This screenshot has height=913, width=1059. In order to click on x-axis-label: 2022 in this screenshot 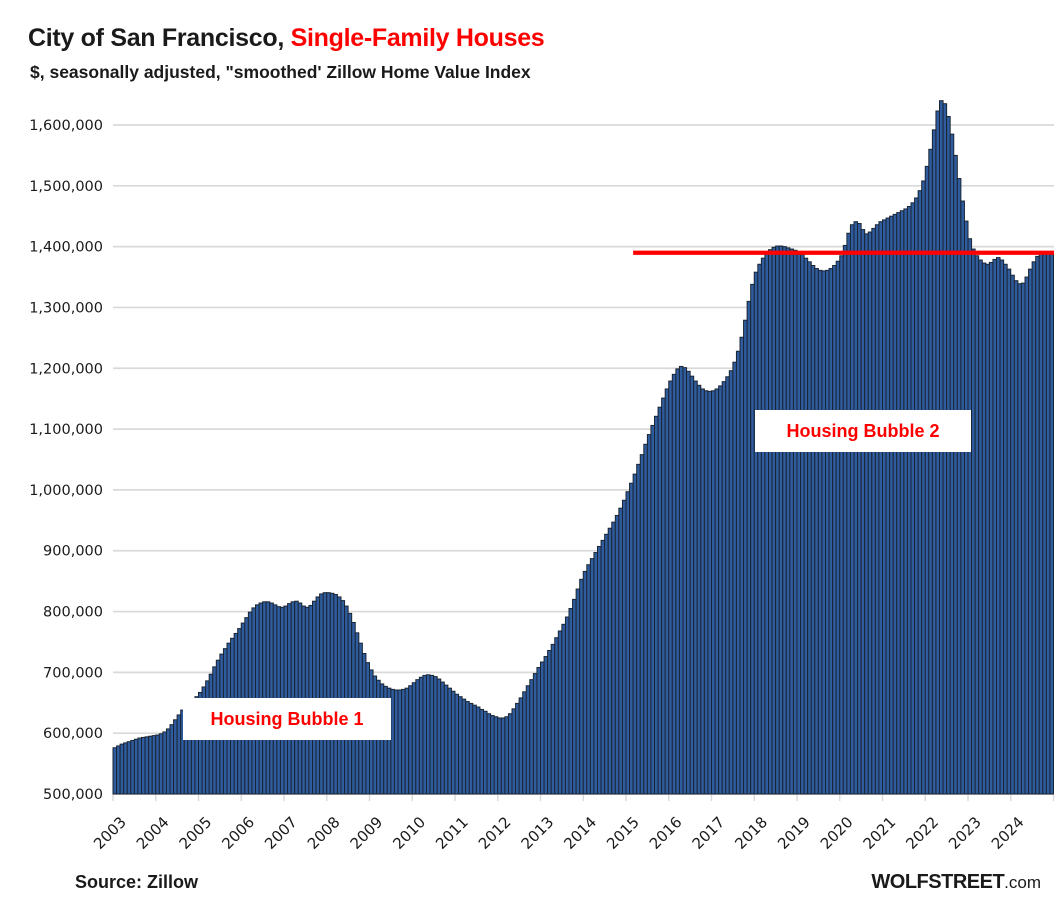, I will do `click(922, 833)`.